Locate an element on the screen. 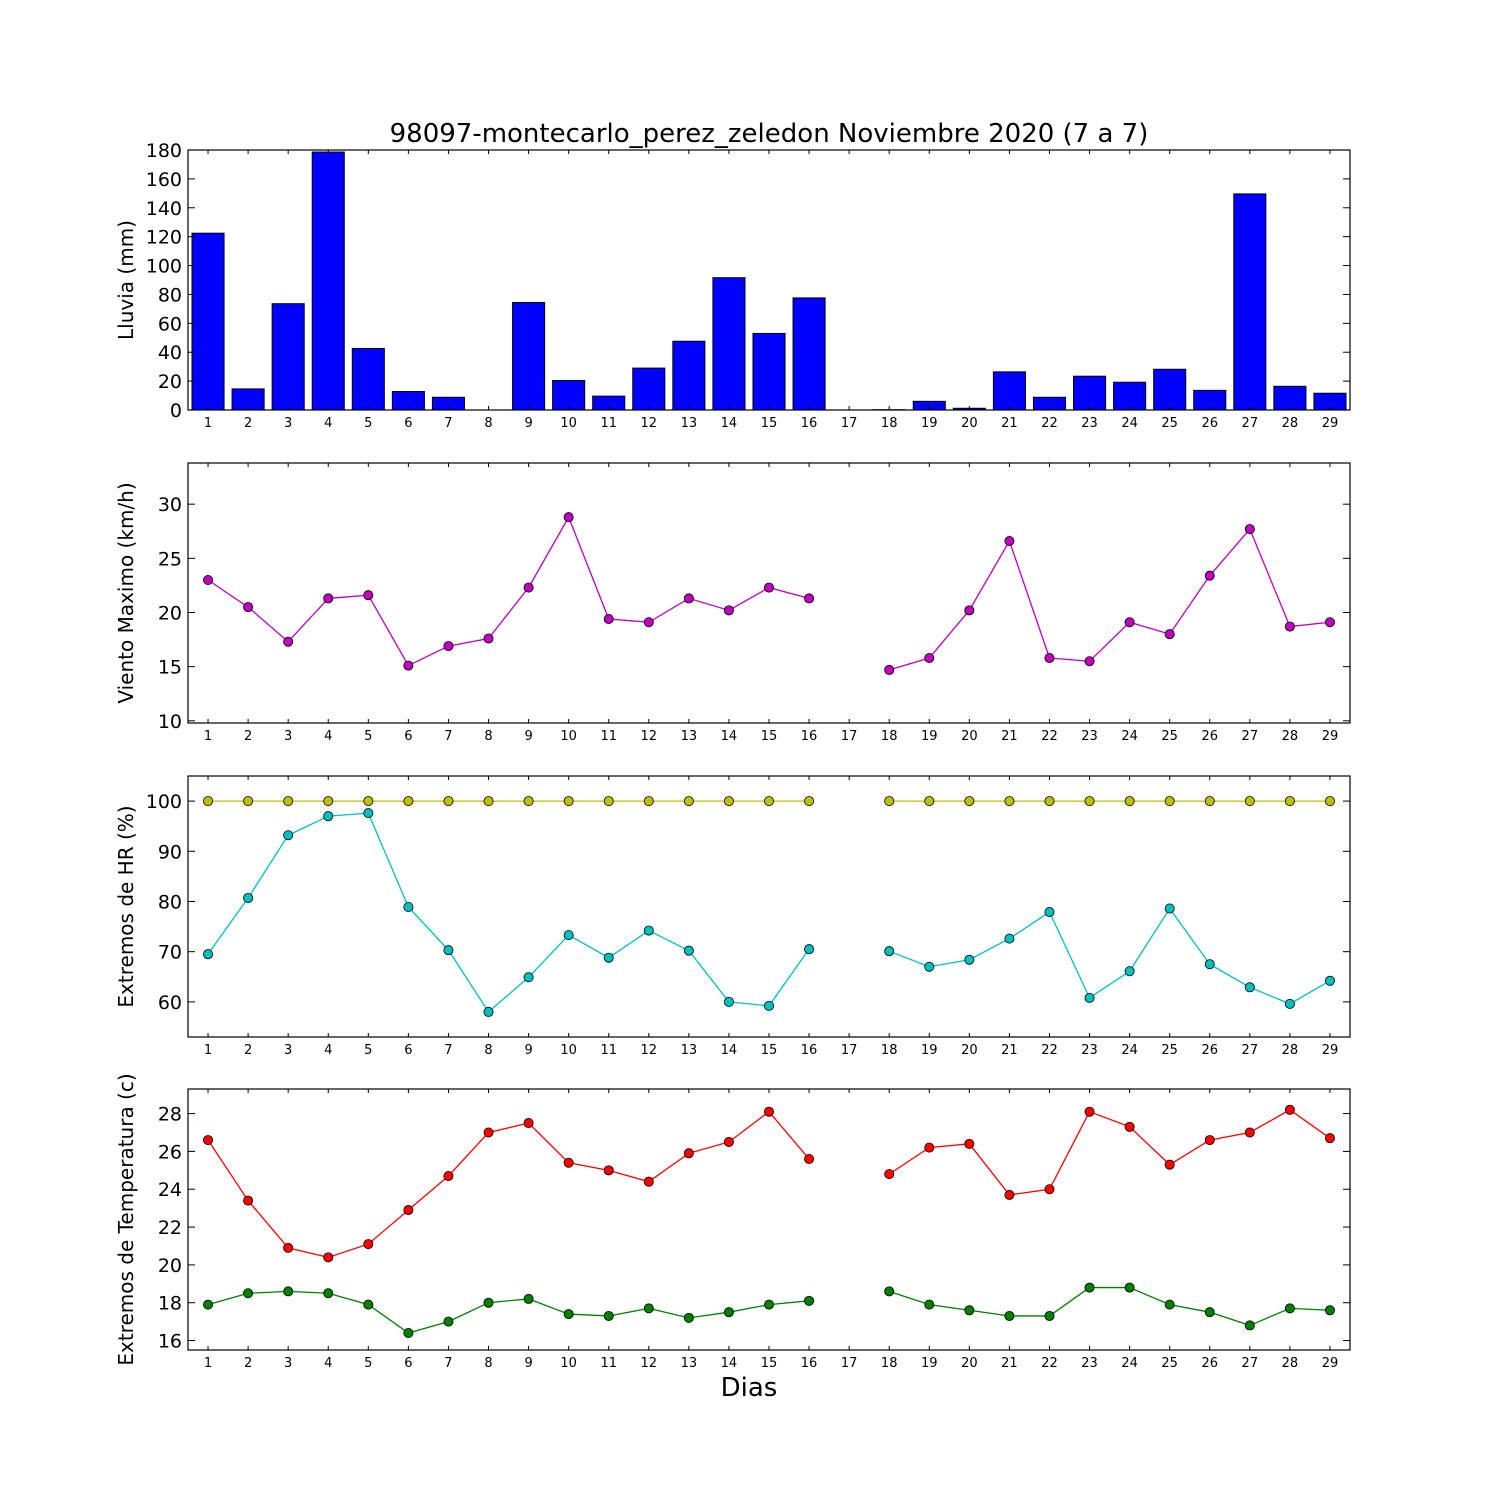 This screenshot has width=1500, height=1500. y-tick-label: 70 is located at coordinates (170, 953).